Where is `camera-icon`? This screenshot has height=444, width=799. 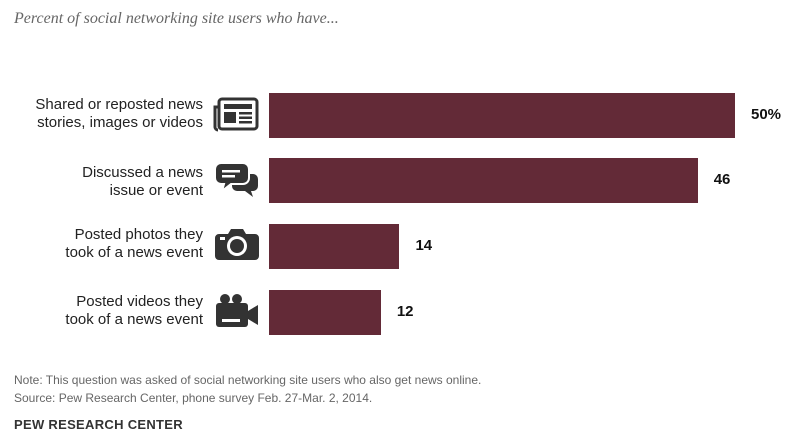
camera-icon is located at coordinates (237, 244).